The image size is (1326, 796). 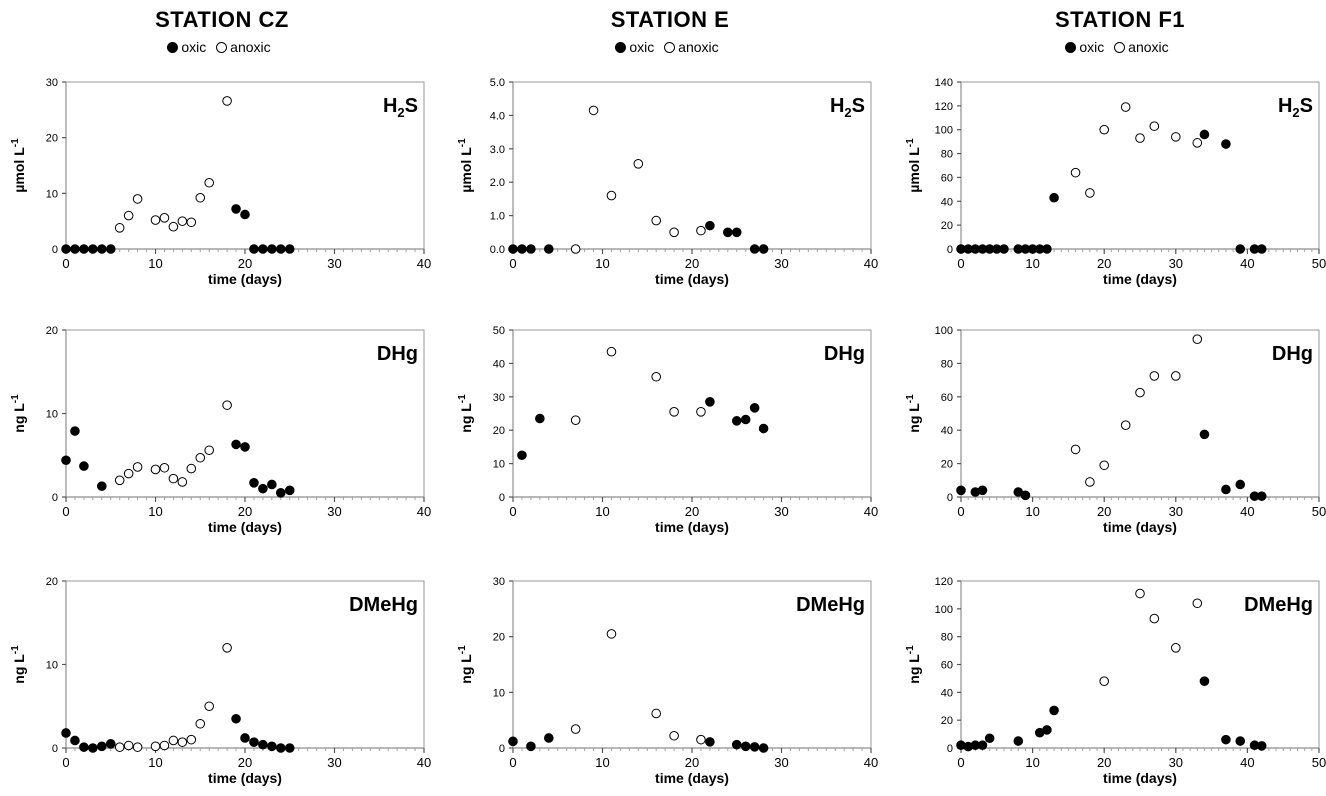 I want to click on station-f1-header: STATION F1 oxic anoxic, so click(x=1120, y=31).